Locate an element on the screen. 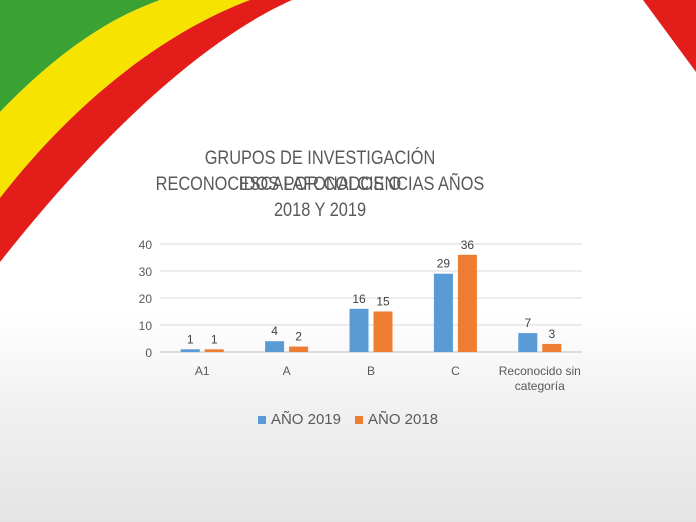 The width and height of the screenshot is (696, 522). y-tick-label: 40 is located at coordinates (146, 245).